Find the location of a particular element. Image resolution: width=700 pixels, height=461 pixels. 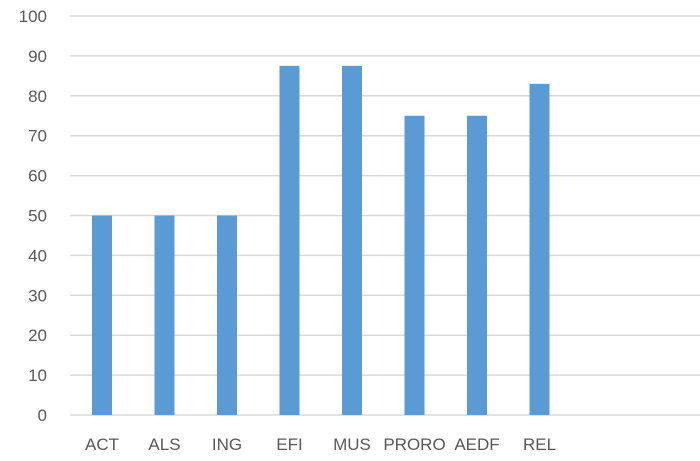

y-tick-label: 90 is located at coordinates (37, 56).